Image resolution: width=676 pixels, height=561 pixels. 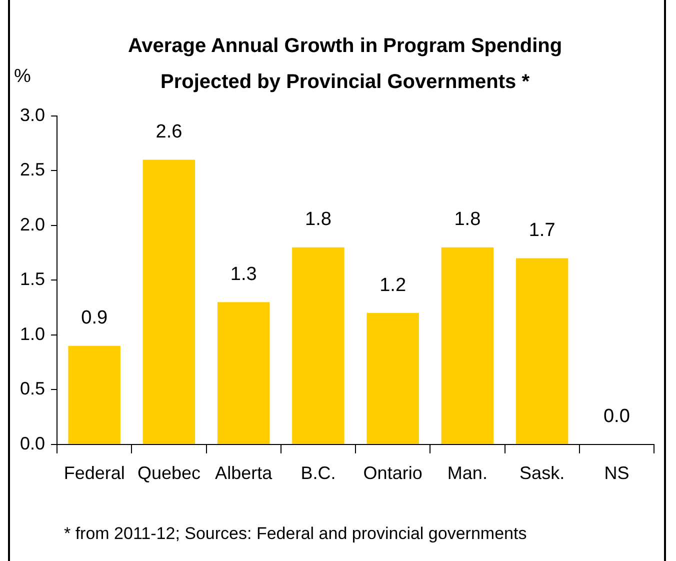 I want to click on x-tick-label: Ontario, so click(x=392, y=473).